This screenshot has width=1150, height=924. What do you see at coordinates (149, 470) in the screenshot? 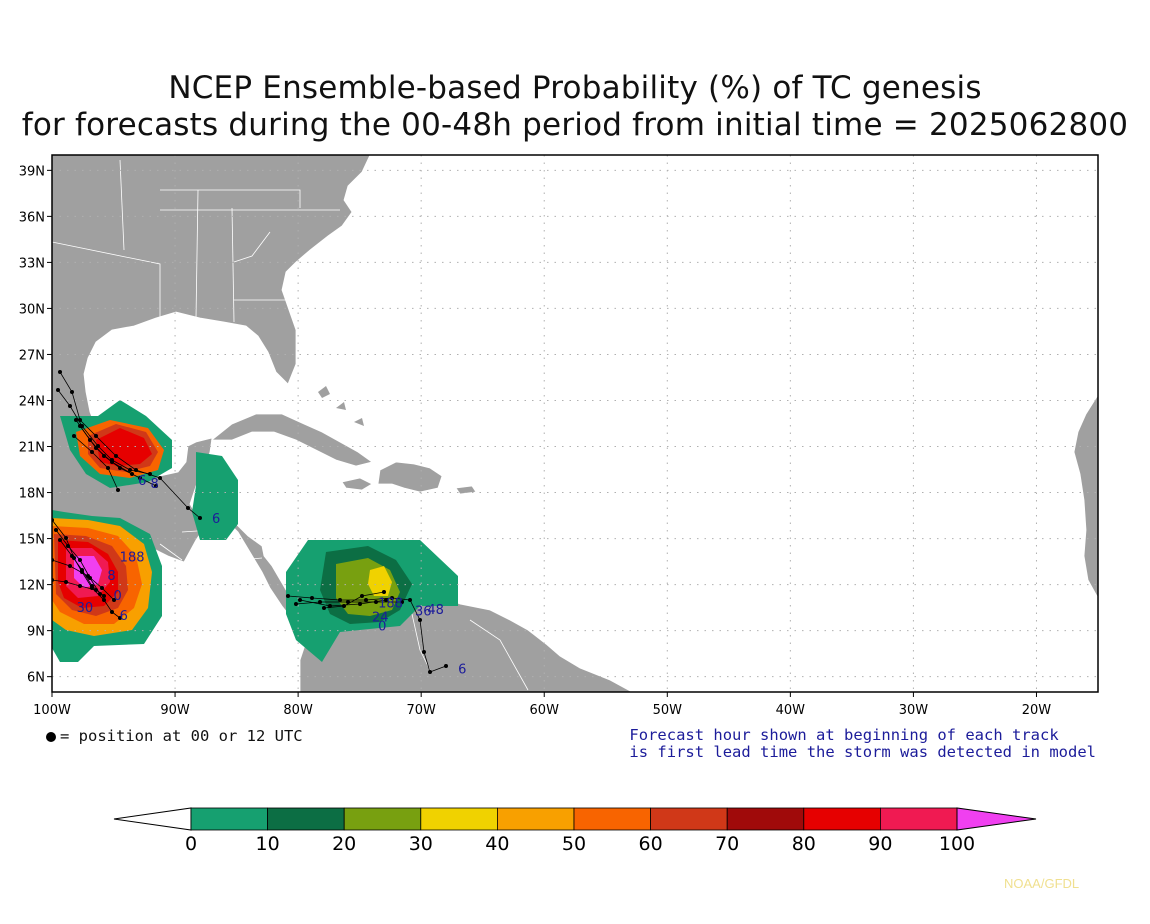
I see `probability-contours-gulf` at bounding box center [149, 470].